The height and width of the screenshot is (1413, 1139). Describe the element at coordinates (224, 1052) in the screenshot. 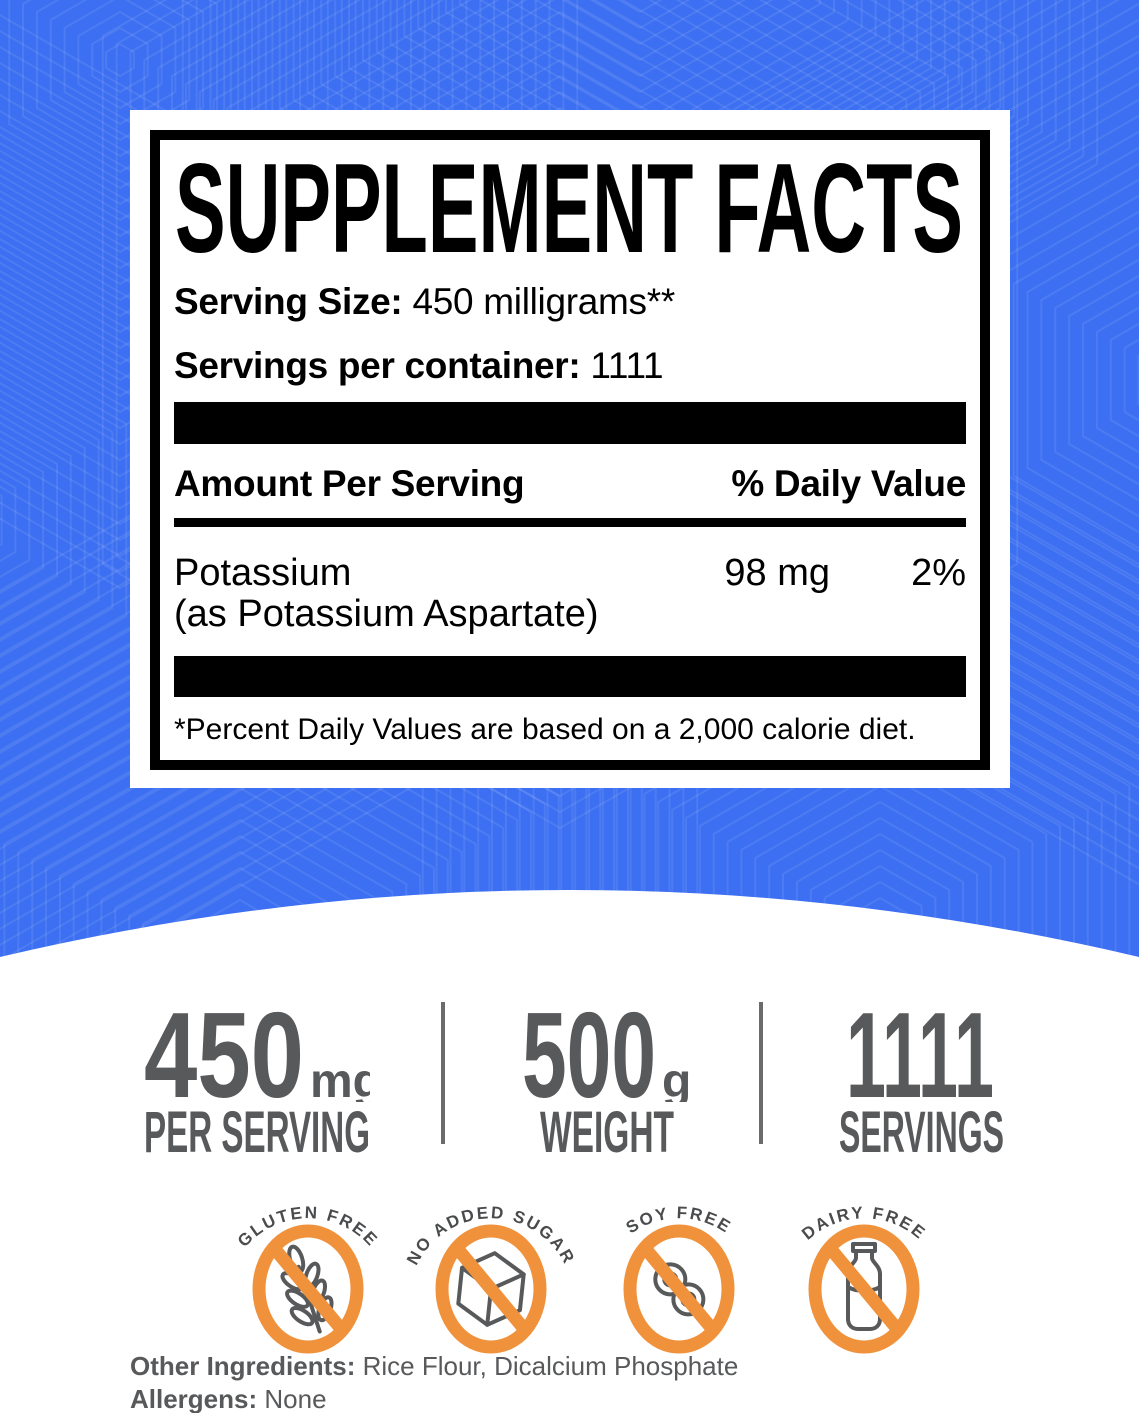

I see `stat-value: 450` at that location.